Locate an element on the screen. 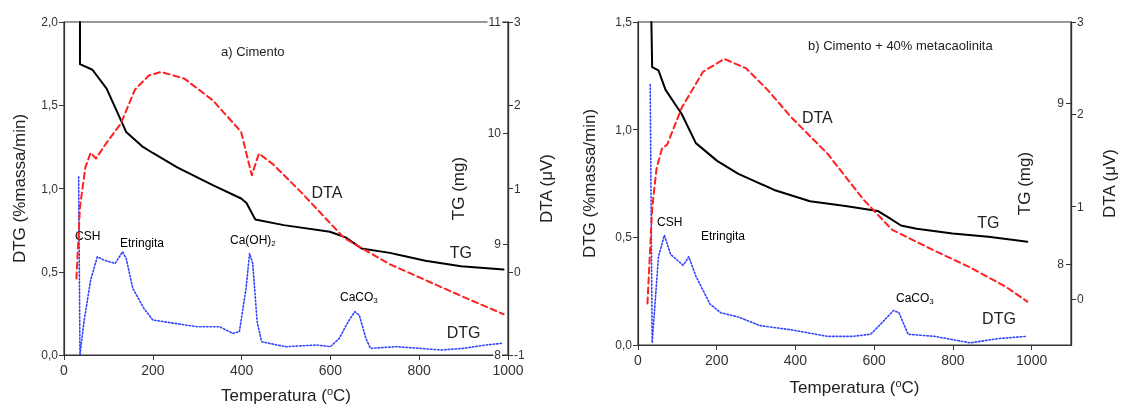 This screenshot has height=414, width=1126. y-tick-label: 2,0 is located at coordinates (50, 22).